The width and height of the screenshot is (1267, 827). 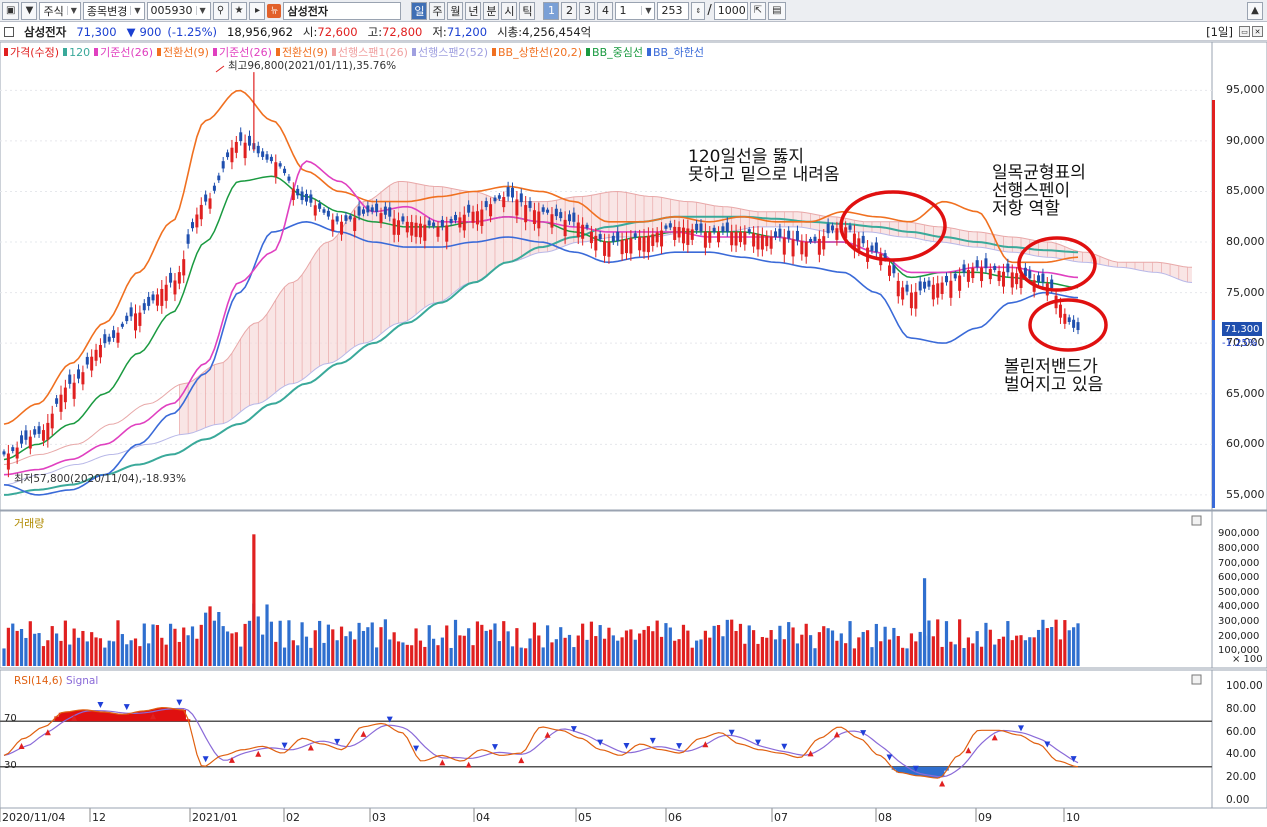 I want to click on interval-2: 2, so click(x=569, y=10).